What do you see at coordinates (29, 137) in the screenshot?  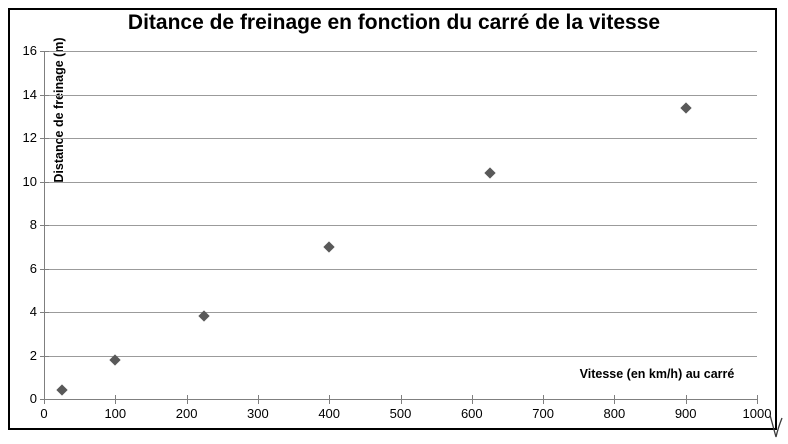 I see `y-tick-label: 12` at bounding box center [29, 137].